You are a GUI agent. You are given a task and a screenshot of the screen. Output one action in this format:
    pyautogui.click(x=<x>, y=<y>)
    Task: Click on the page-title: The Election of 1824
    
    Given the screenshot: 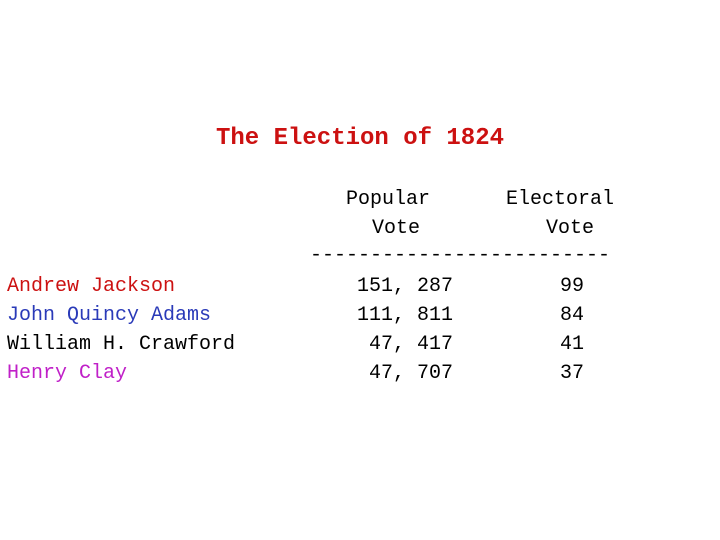 What is the action you would take?
    pyautogui.click(x=360, y=138)
    